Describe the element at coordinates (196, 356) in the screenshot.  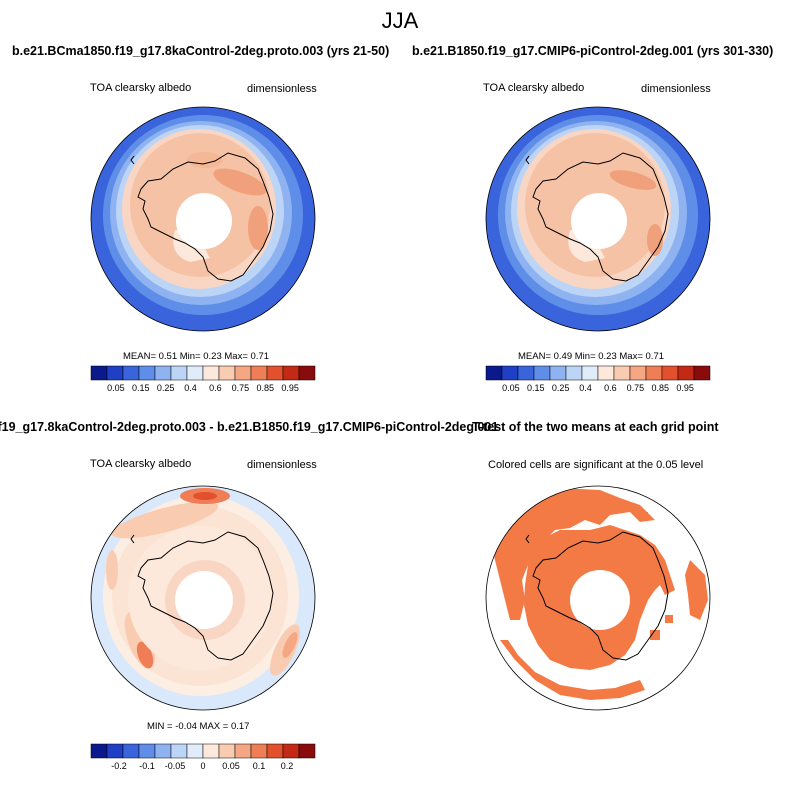
I see `stats-top-left: MEAN= 0.51 Min= 0.23 Max= 0.71` at that location.